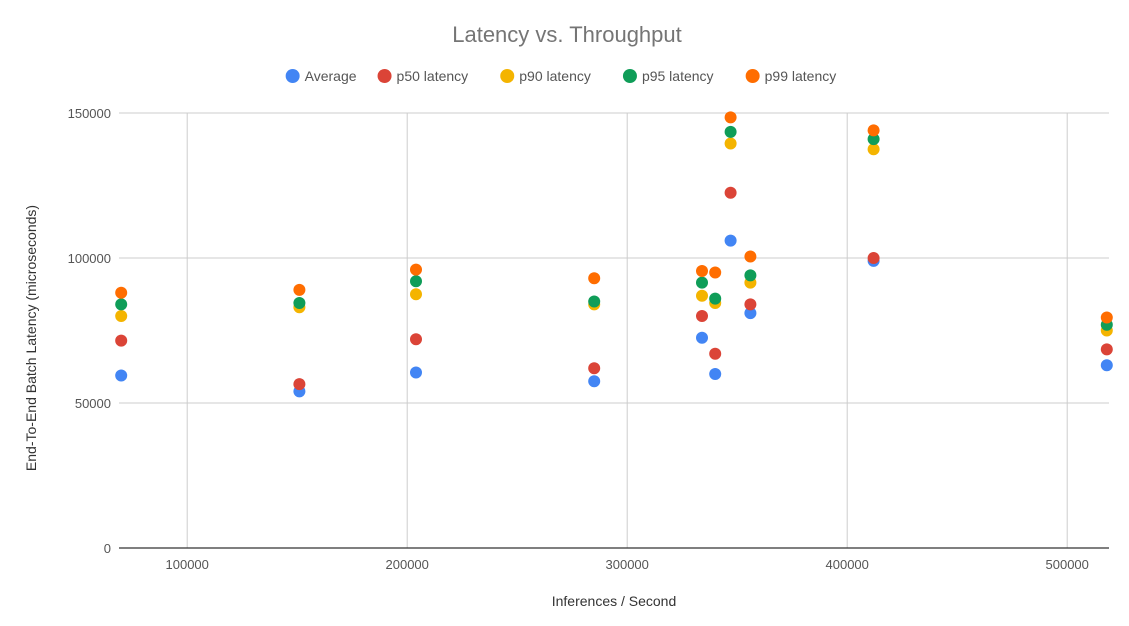 This screenshot has width=1129, height=626. I want to click on legend-item: p95 latency, so click(668, 76).